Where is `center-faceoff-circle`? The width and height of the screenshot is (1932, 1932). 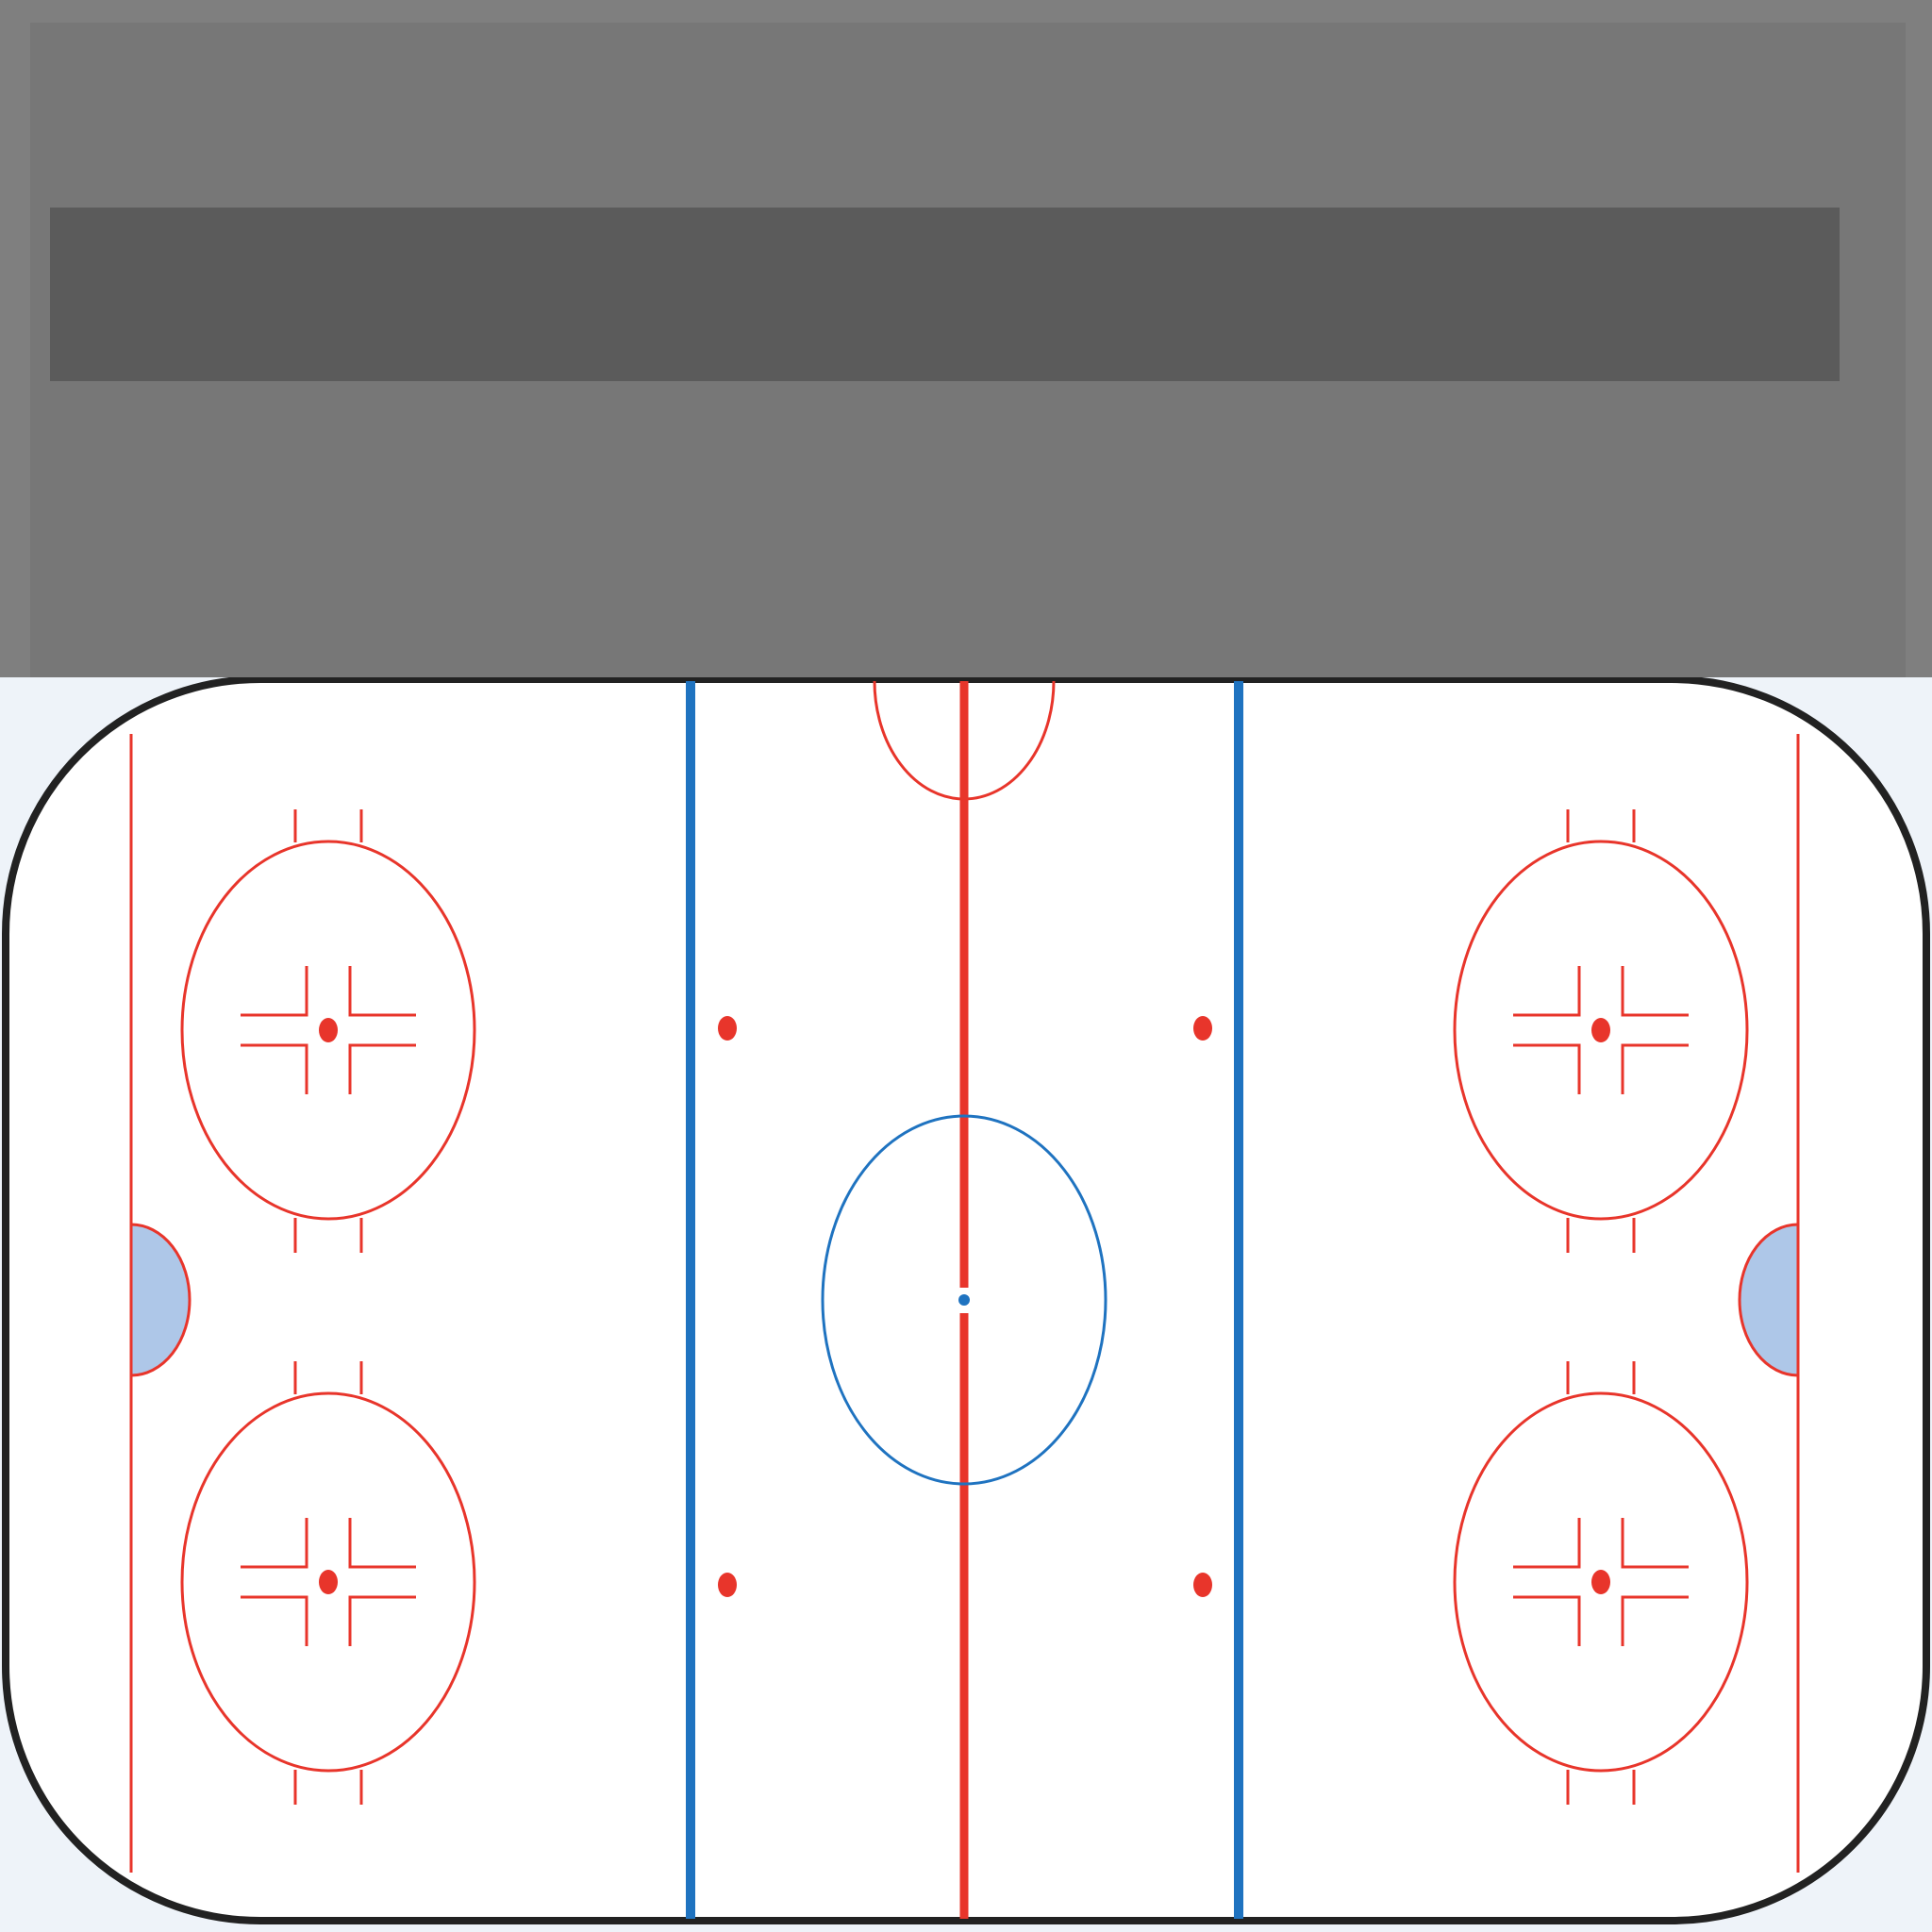
center-faceoff-circle is located at coordinates (964, 1300).